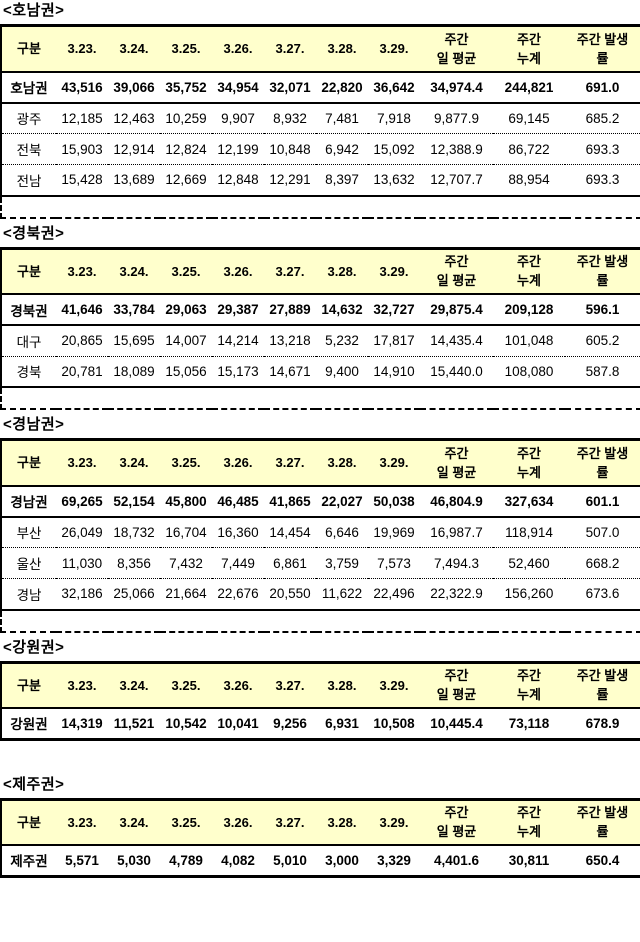  Describe the element at coordinates (134, 310) in the screenshot. I see `cell-value: 33,784` at that location.